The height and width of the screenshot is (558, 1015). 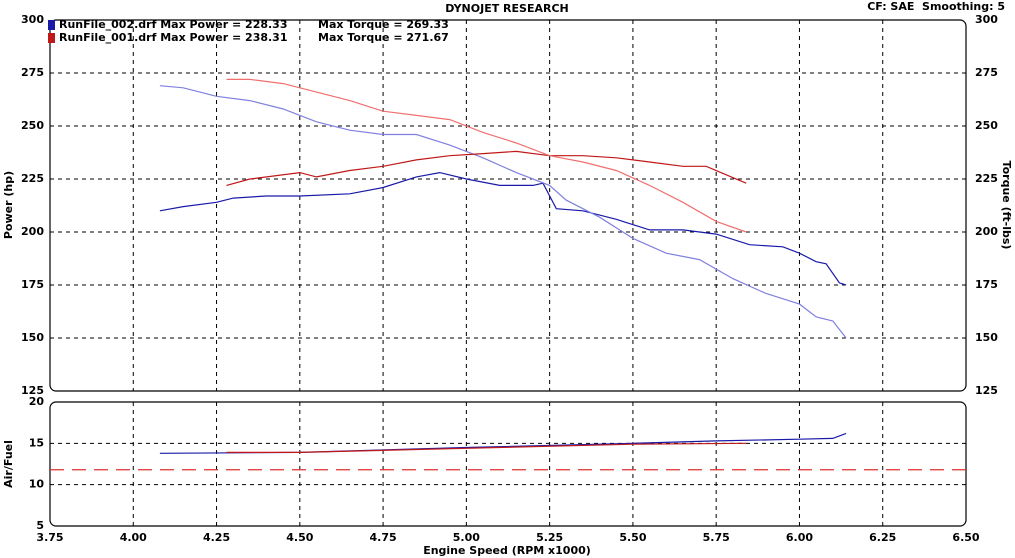 I want to click on x-tick-label: 5.50, so click(x=632, y=537).